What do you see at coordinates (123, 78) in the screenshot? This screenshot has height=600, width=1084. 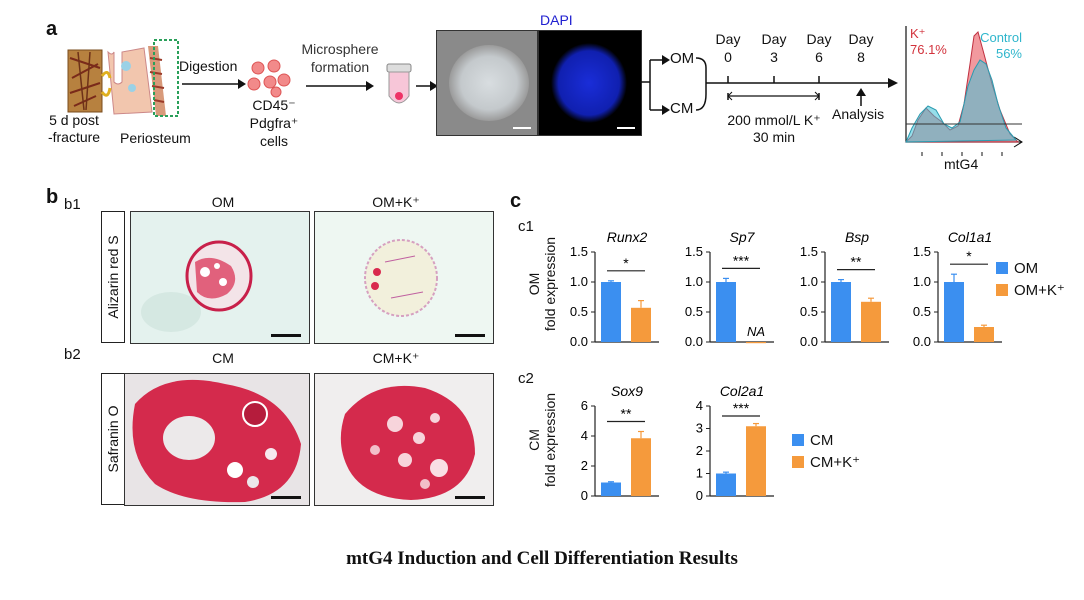 I see `fracture-illustration` at bounding box center [123, 78].